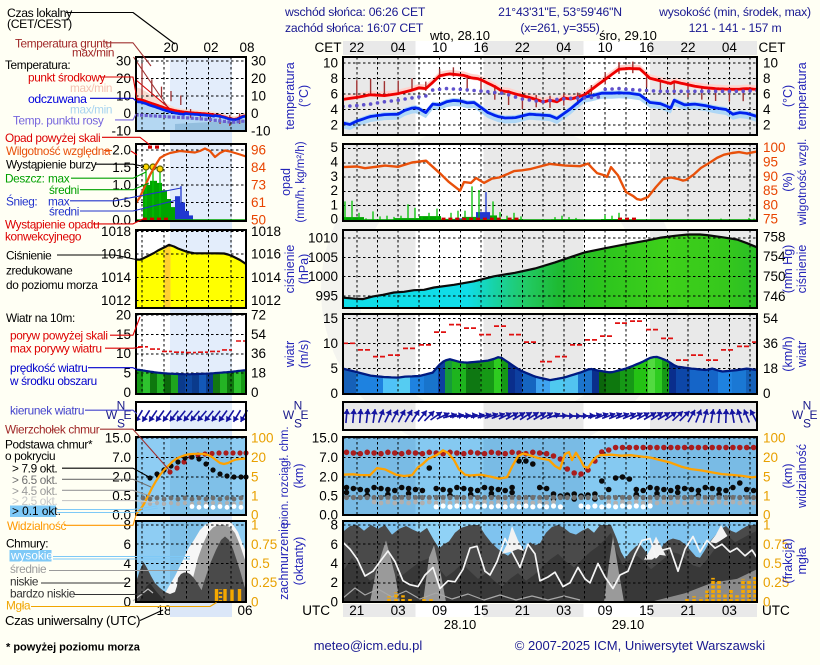 The image size is (820, 665). I want to click on svg-text: 1018, so click(116, 231).